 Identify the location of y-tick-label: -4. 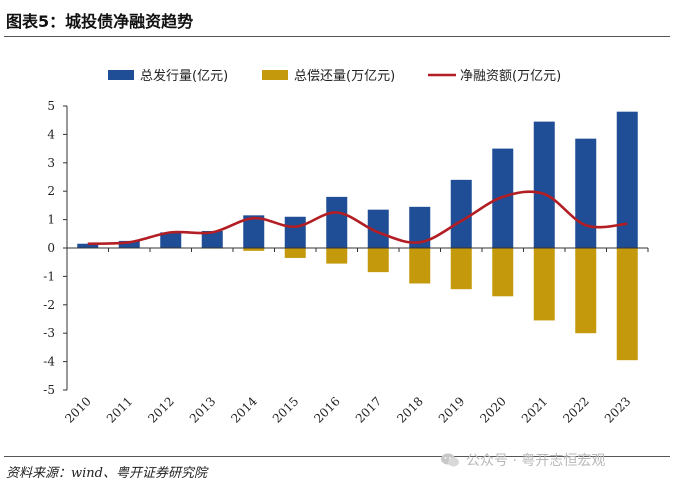
(49, 362).